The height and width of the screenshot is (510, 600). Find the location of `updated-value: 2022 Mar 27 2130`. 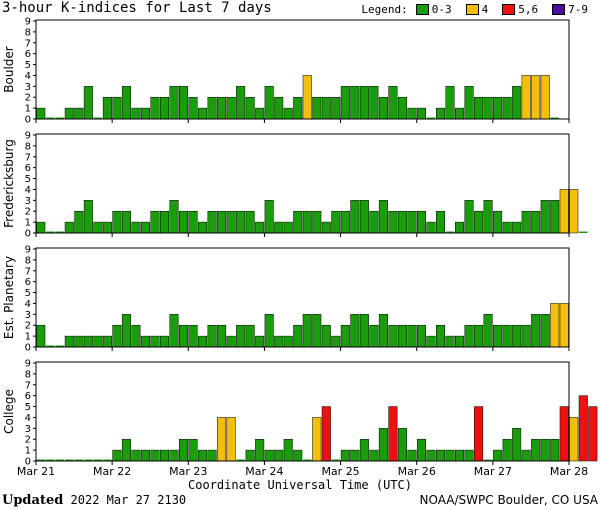

updated-value: 2022 Mar 27 2130 is located at coordinates (128, 500).